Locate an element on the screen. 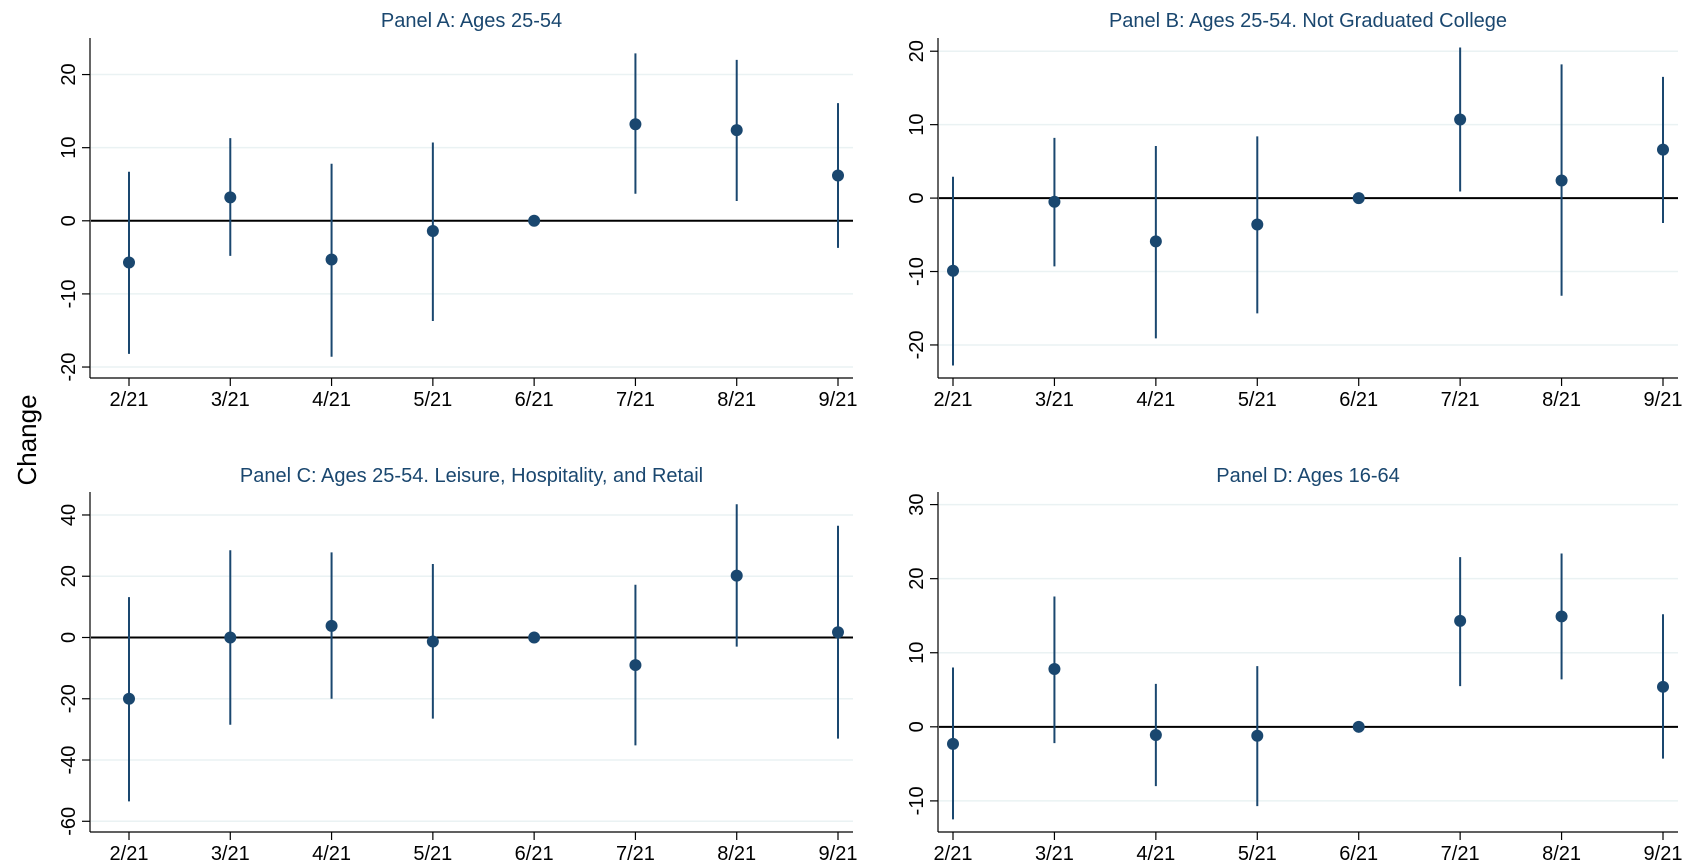  panel-c-y-tick-label: -60 is located at coordinates (69, 821).